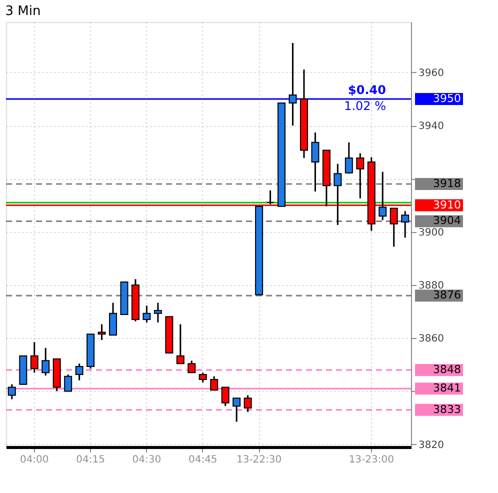  I want to click on ref-line-label: 3918, so click(447, 183).